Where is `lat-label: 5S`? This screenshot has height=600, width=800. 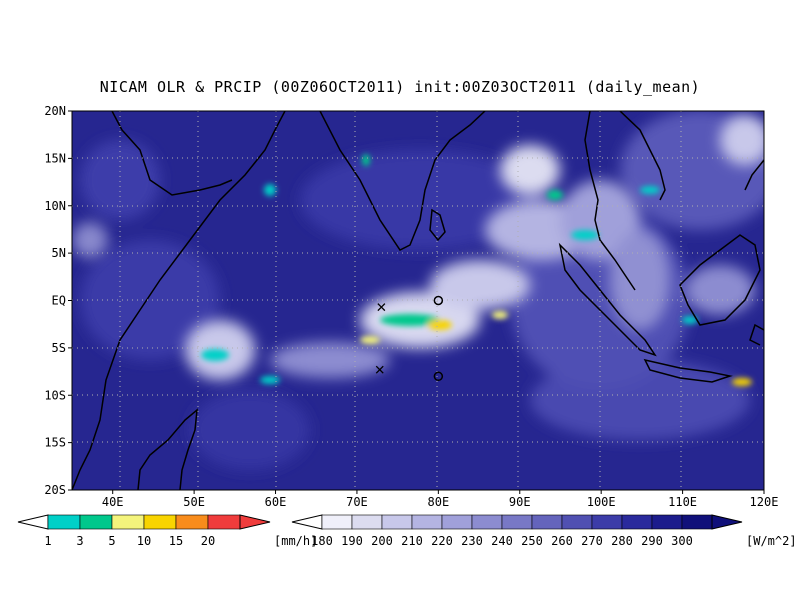
lat-label: 5S is located at coordinates (59, 348).